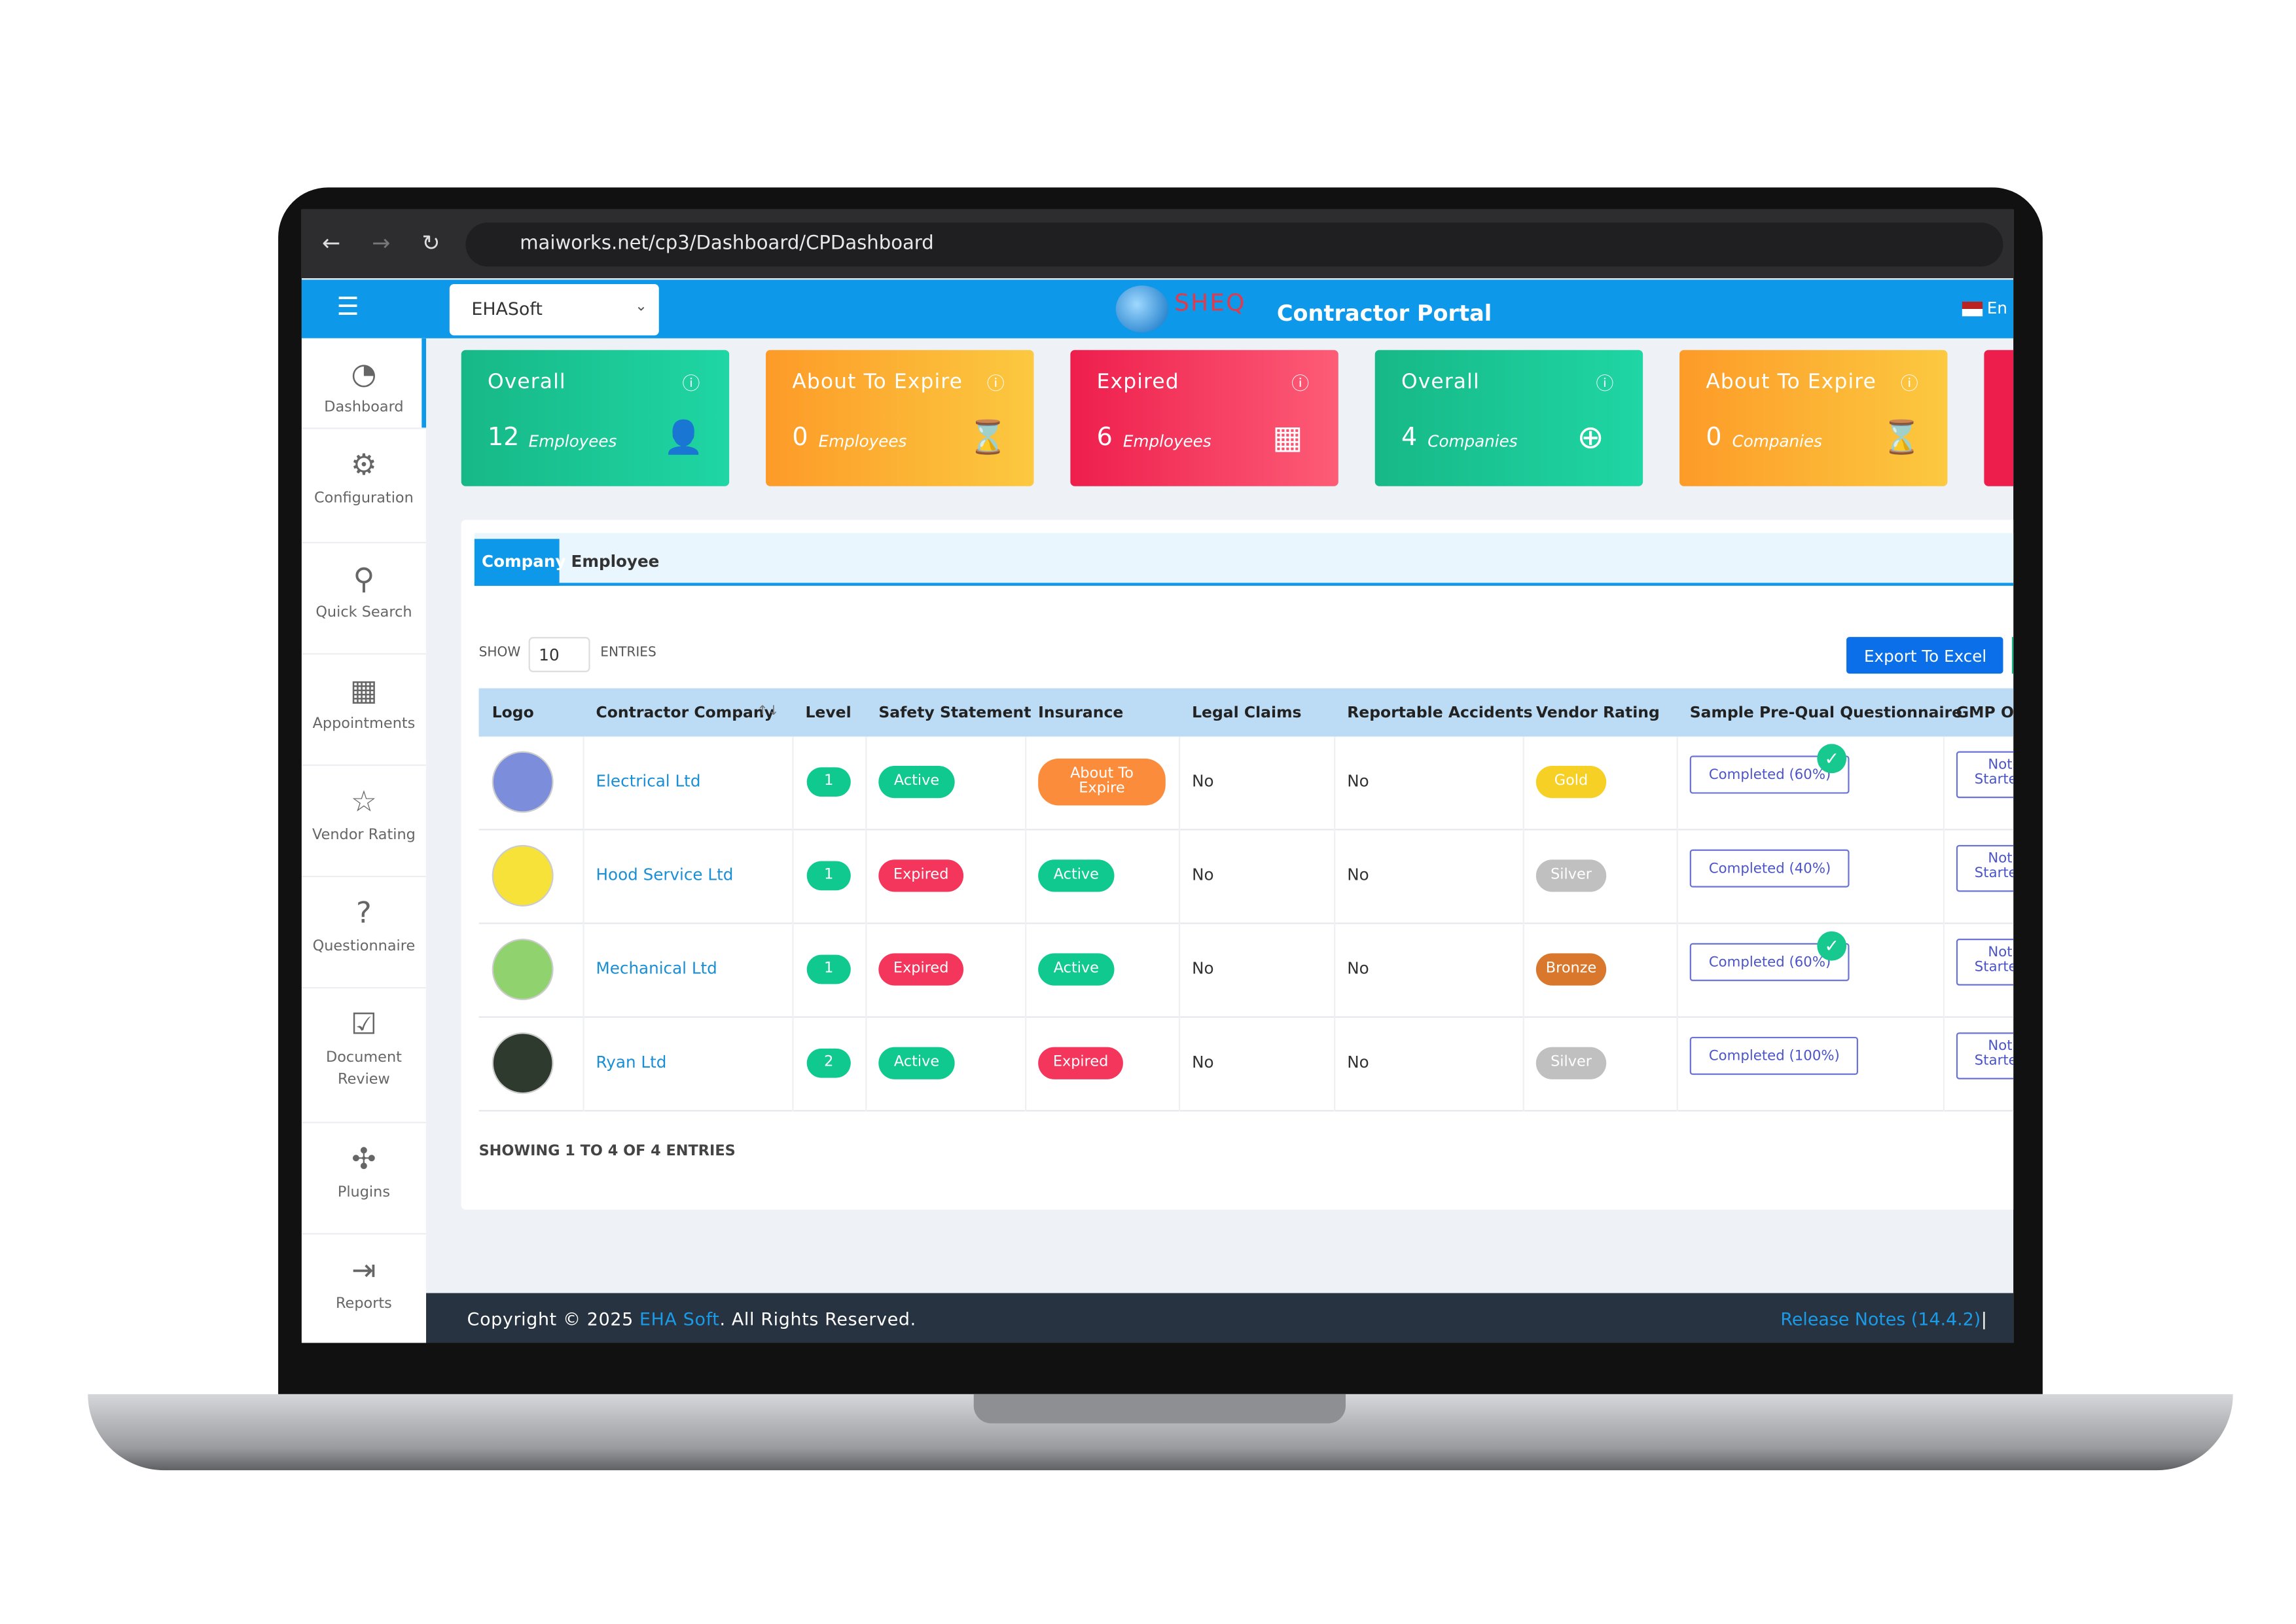 The width and height of the screenshot is (2296, 1624). I want to click on company-link: Mechanical Ltd, so click(656, 969).